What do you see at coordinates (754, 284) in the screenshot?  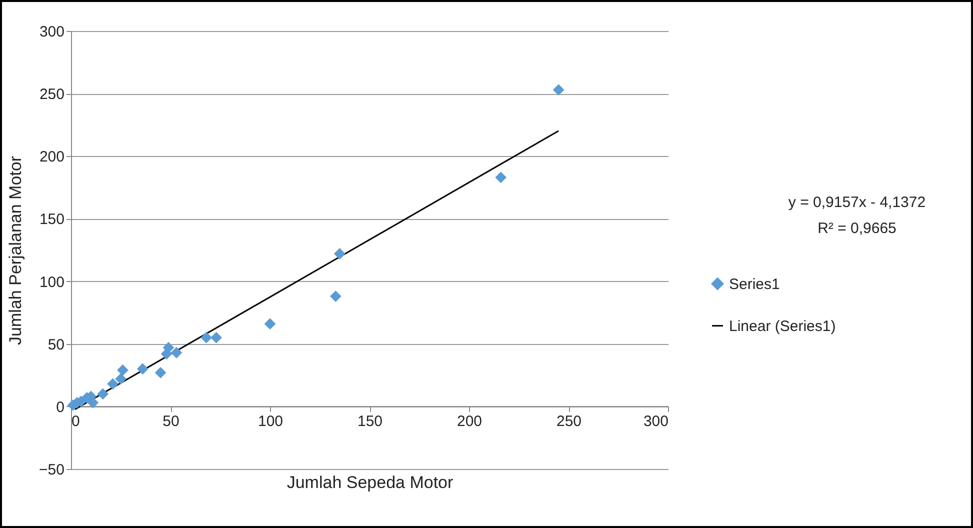 I see `legend-label: Series1` at bounding box center [754, 284].